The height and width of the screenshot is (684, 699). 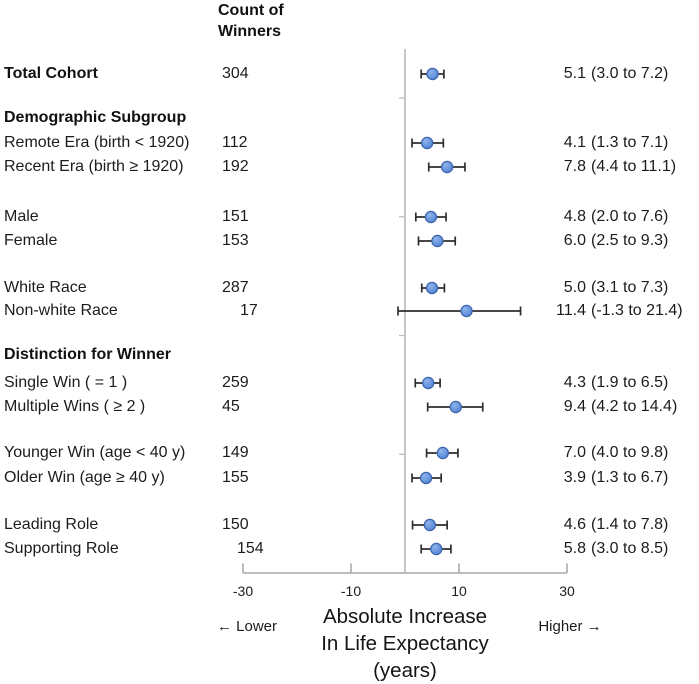 I want to click on row-label: Older Win (age ≥ 40 y), so click(x=84, y=477).